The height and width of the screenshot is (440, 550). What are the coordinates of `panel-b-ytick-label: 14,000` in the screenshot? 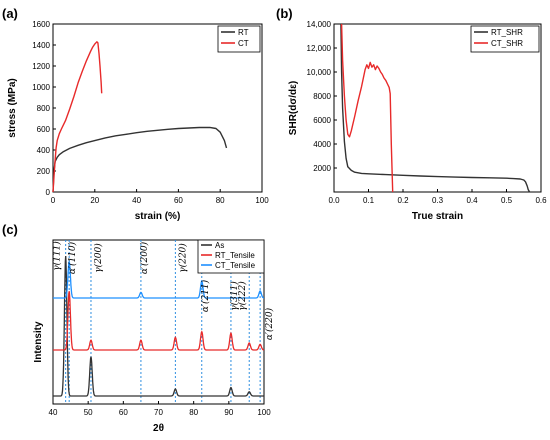 It's located at (319, 24).